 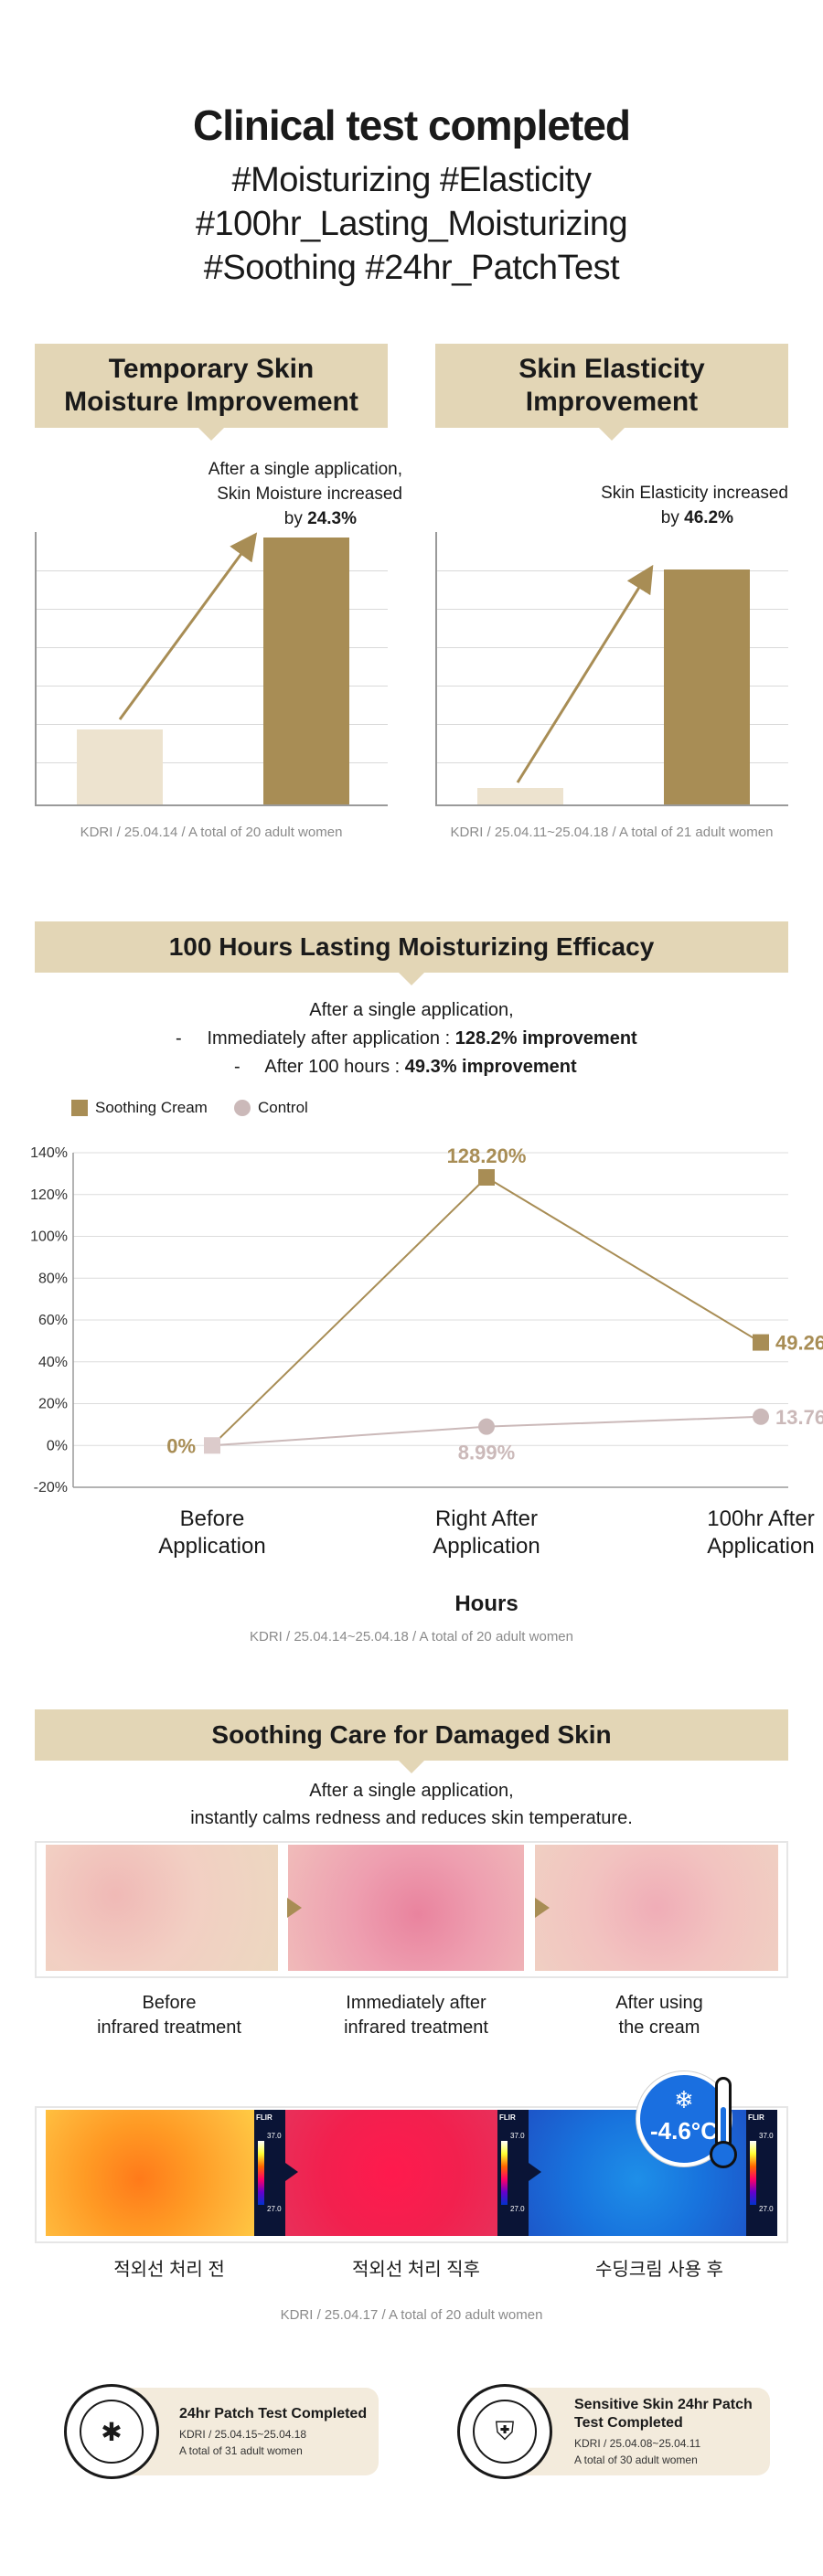 What do you see at coordinates (659, 2015) in the screenshot?
I see `caption-after: After using the cream` at bounding box center [659, 2015].